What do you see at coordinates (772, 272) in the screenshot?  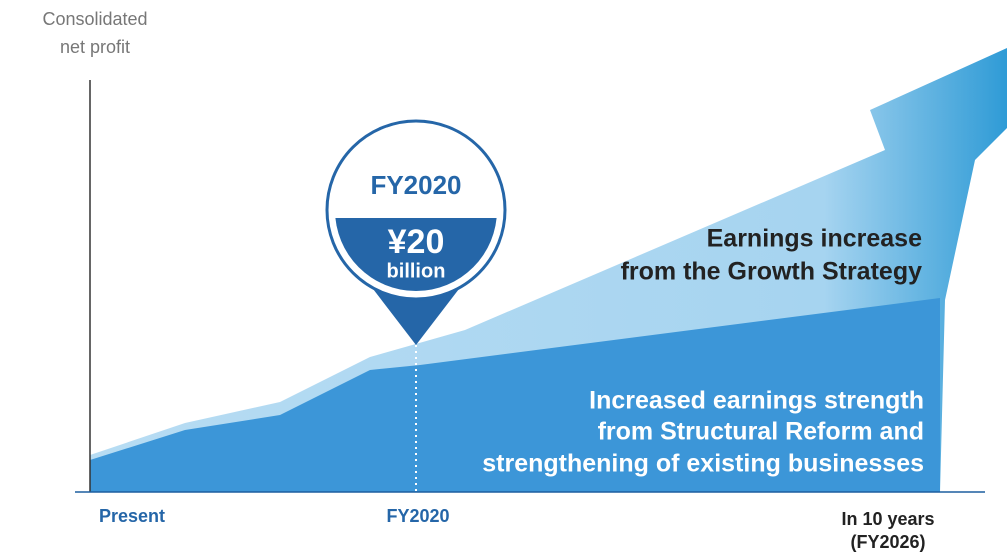 I see `growth-label: from the Growth Strategy` at bounding box center [772, 272].